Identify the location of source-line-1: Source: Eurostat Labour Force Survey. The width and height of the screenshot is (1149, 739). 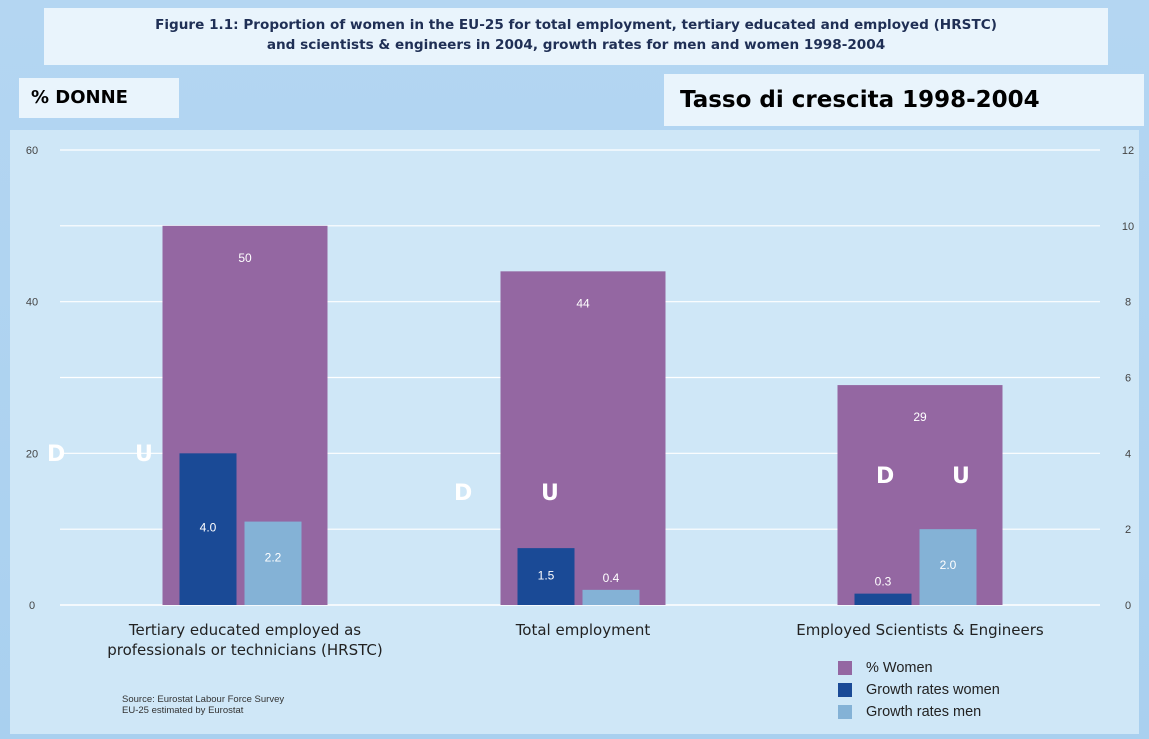
(203, 699).